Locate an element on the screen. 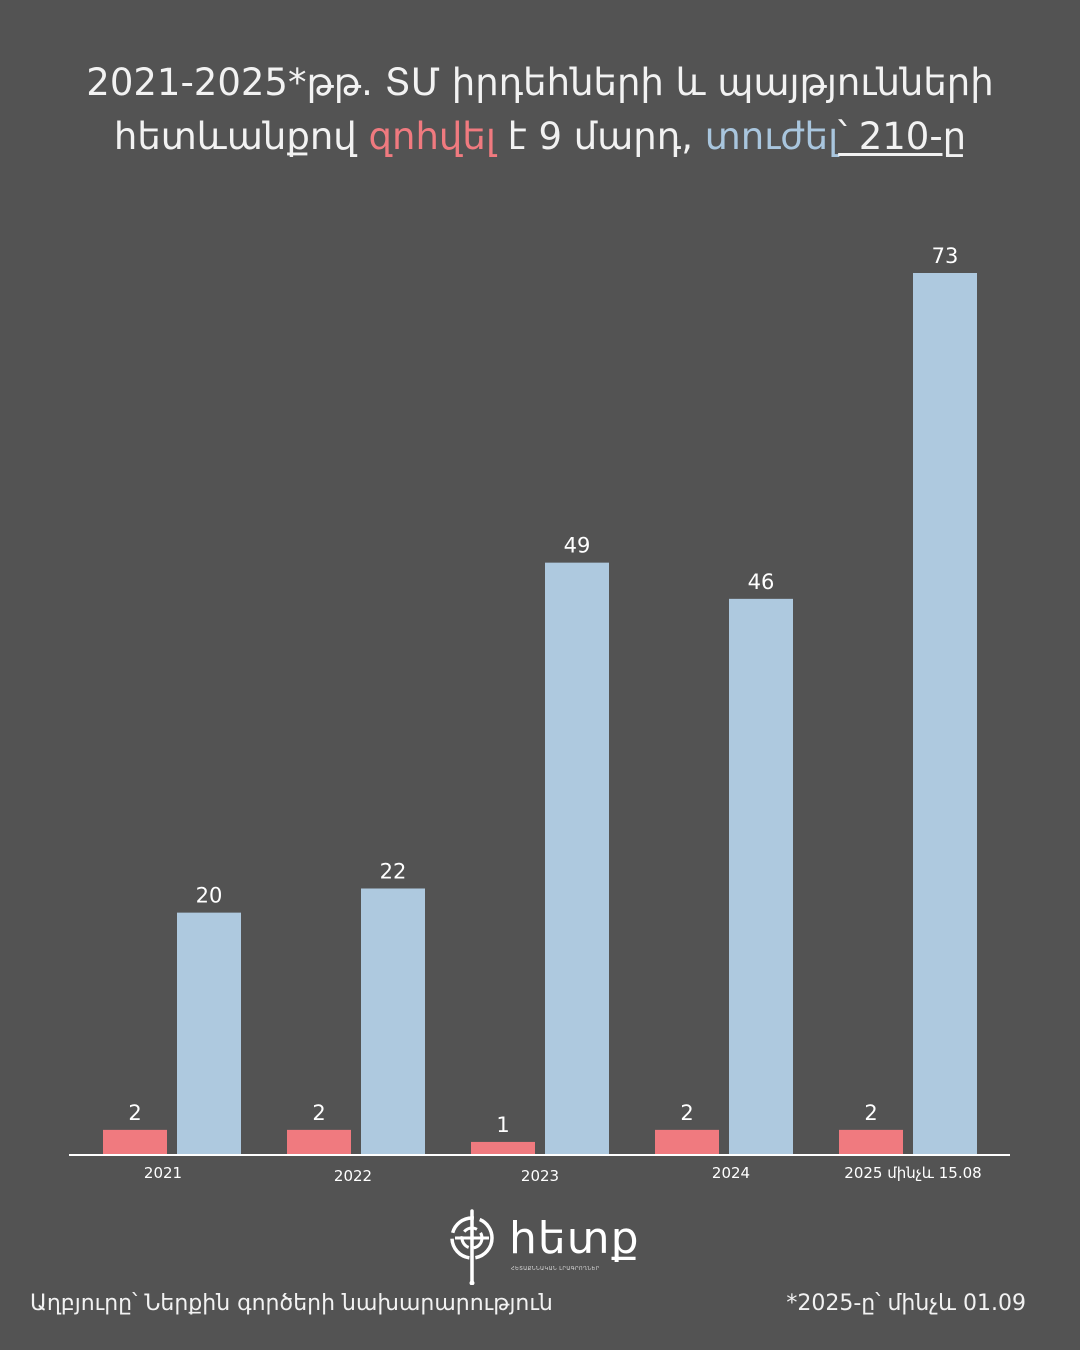 The width and height of the screenshot is (1080, 1350). data-label-killed-0: 2 is located at coordinates (134, 1113).